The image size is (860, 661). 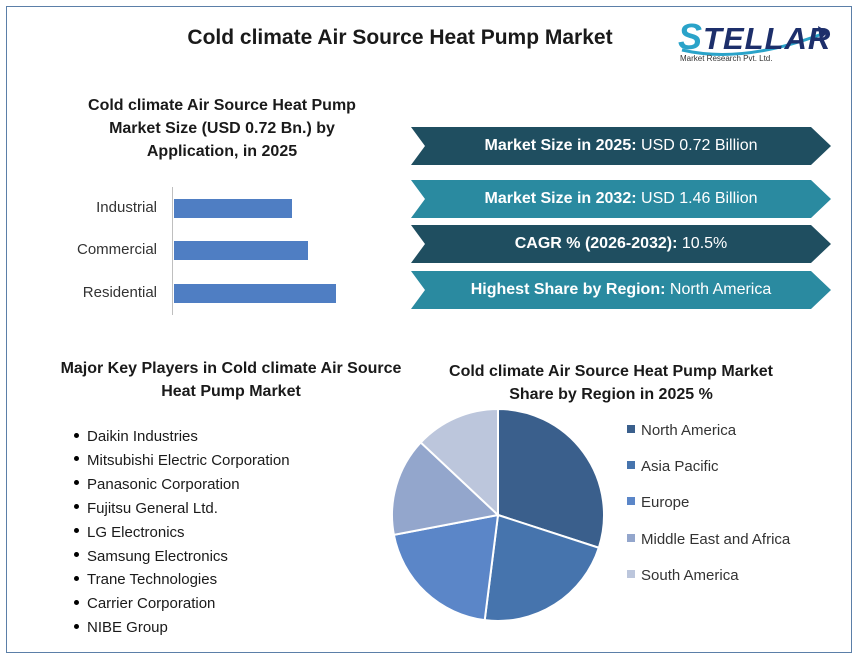 What do you see at coordinates (182, 557) in the screenshot?
I see `player-list-item: Samsung Electronics` at bounding box center [182, 557].